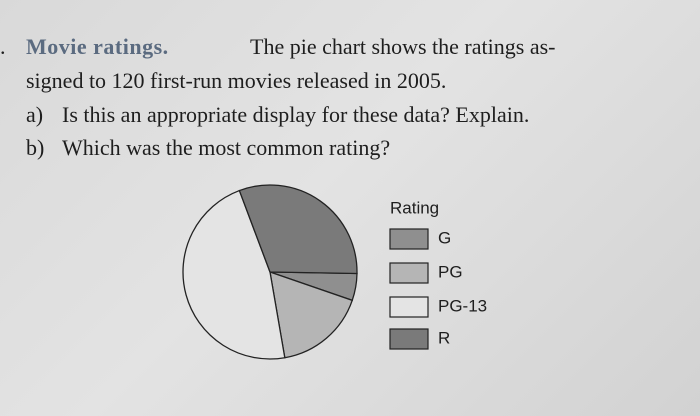 This screenshot has width=700, height=416. What do you see at coordinates (97, 46) in the screenshot?
I see `problem-heading: Movie ratings.` at bounding box center [97, 46].